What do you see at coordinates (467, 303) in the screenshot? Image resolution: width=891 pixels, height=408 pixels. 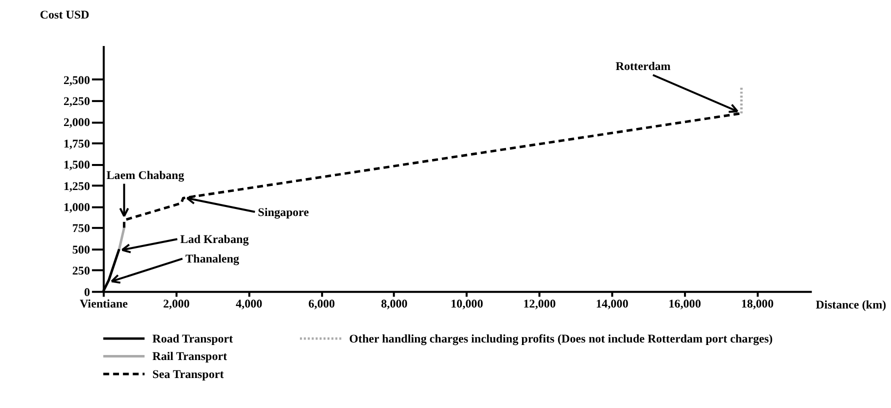 I see `x-tick-label: 10,000` at bounding box center [467, 303].